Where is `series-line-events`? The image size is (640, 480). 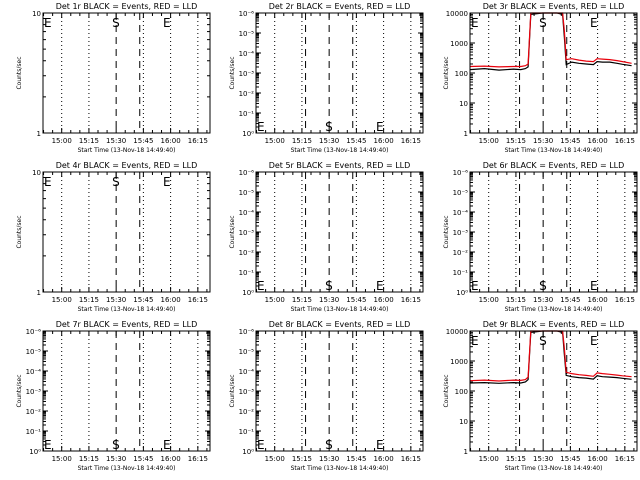 series-line-events is located at coordinates (550, 357).